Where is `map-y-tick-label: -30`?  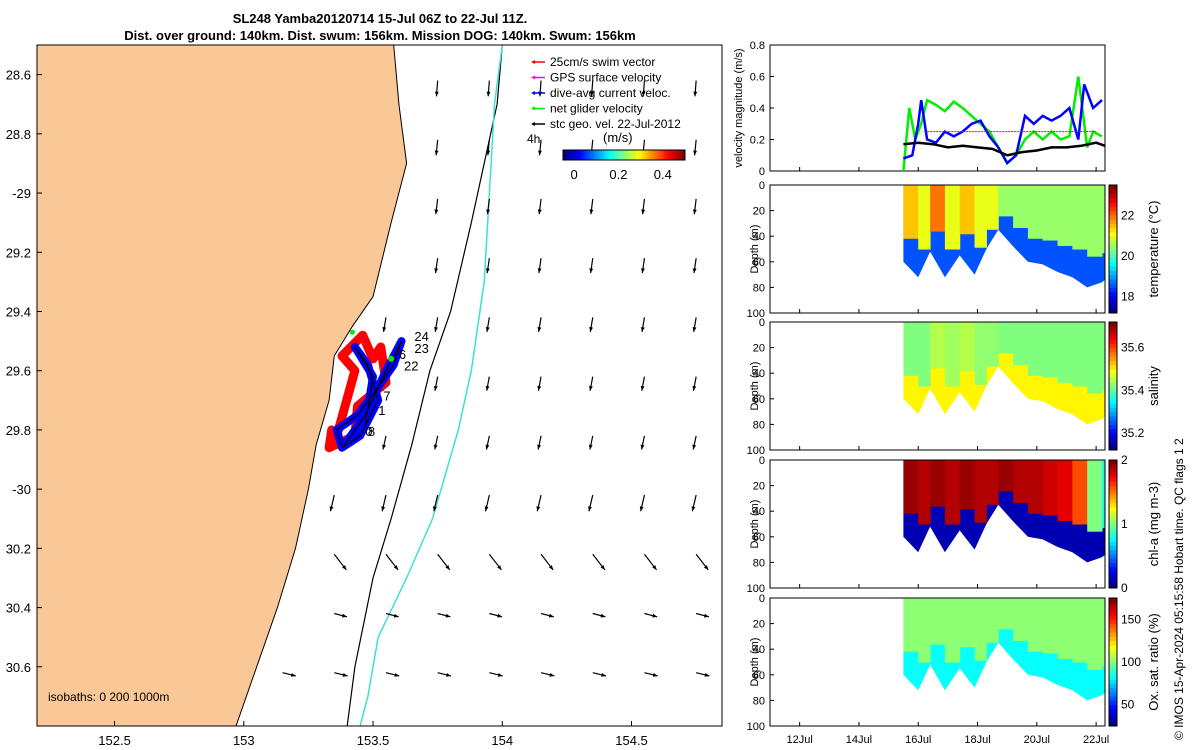
map-y-tick-label: -30 is located at coordinates (21, 489).